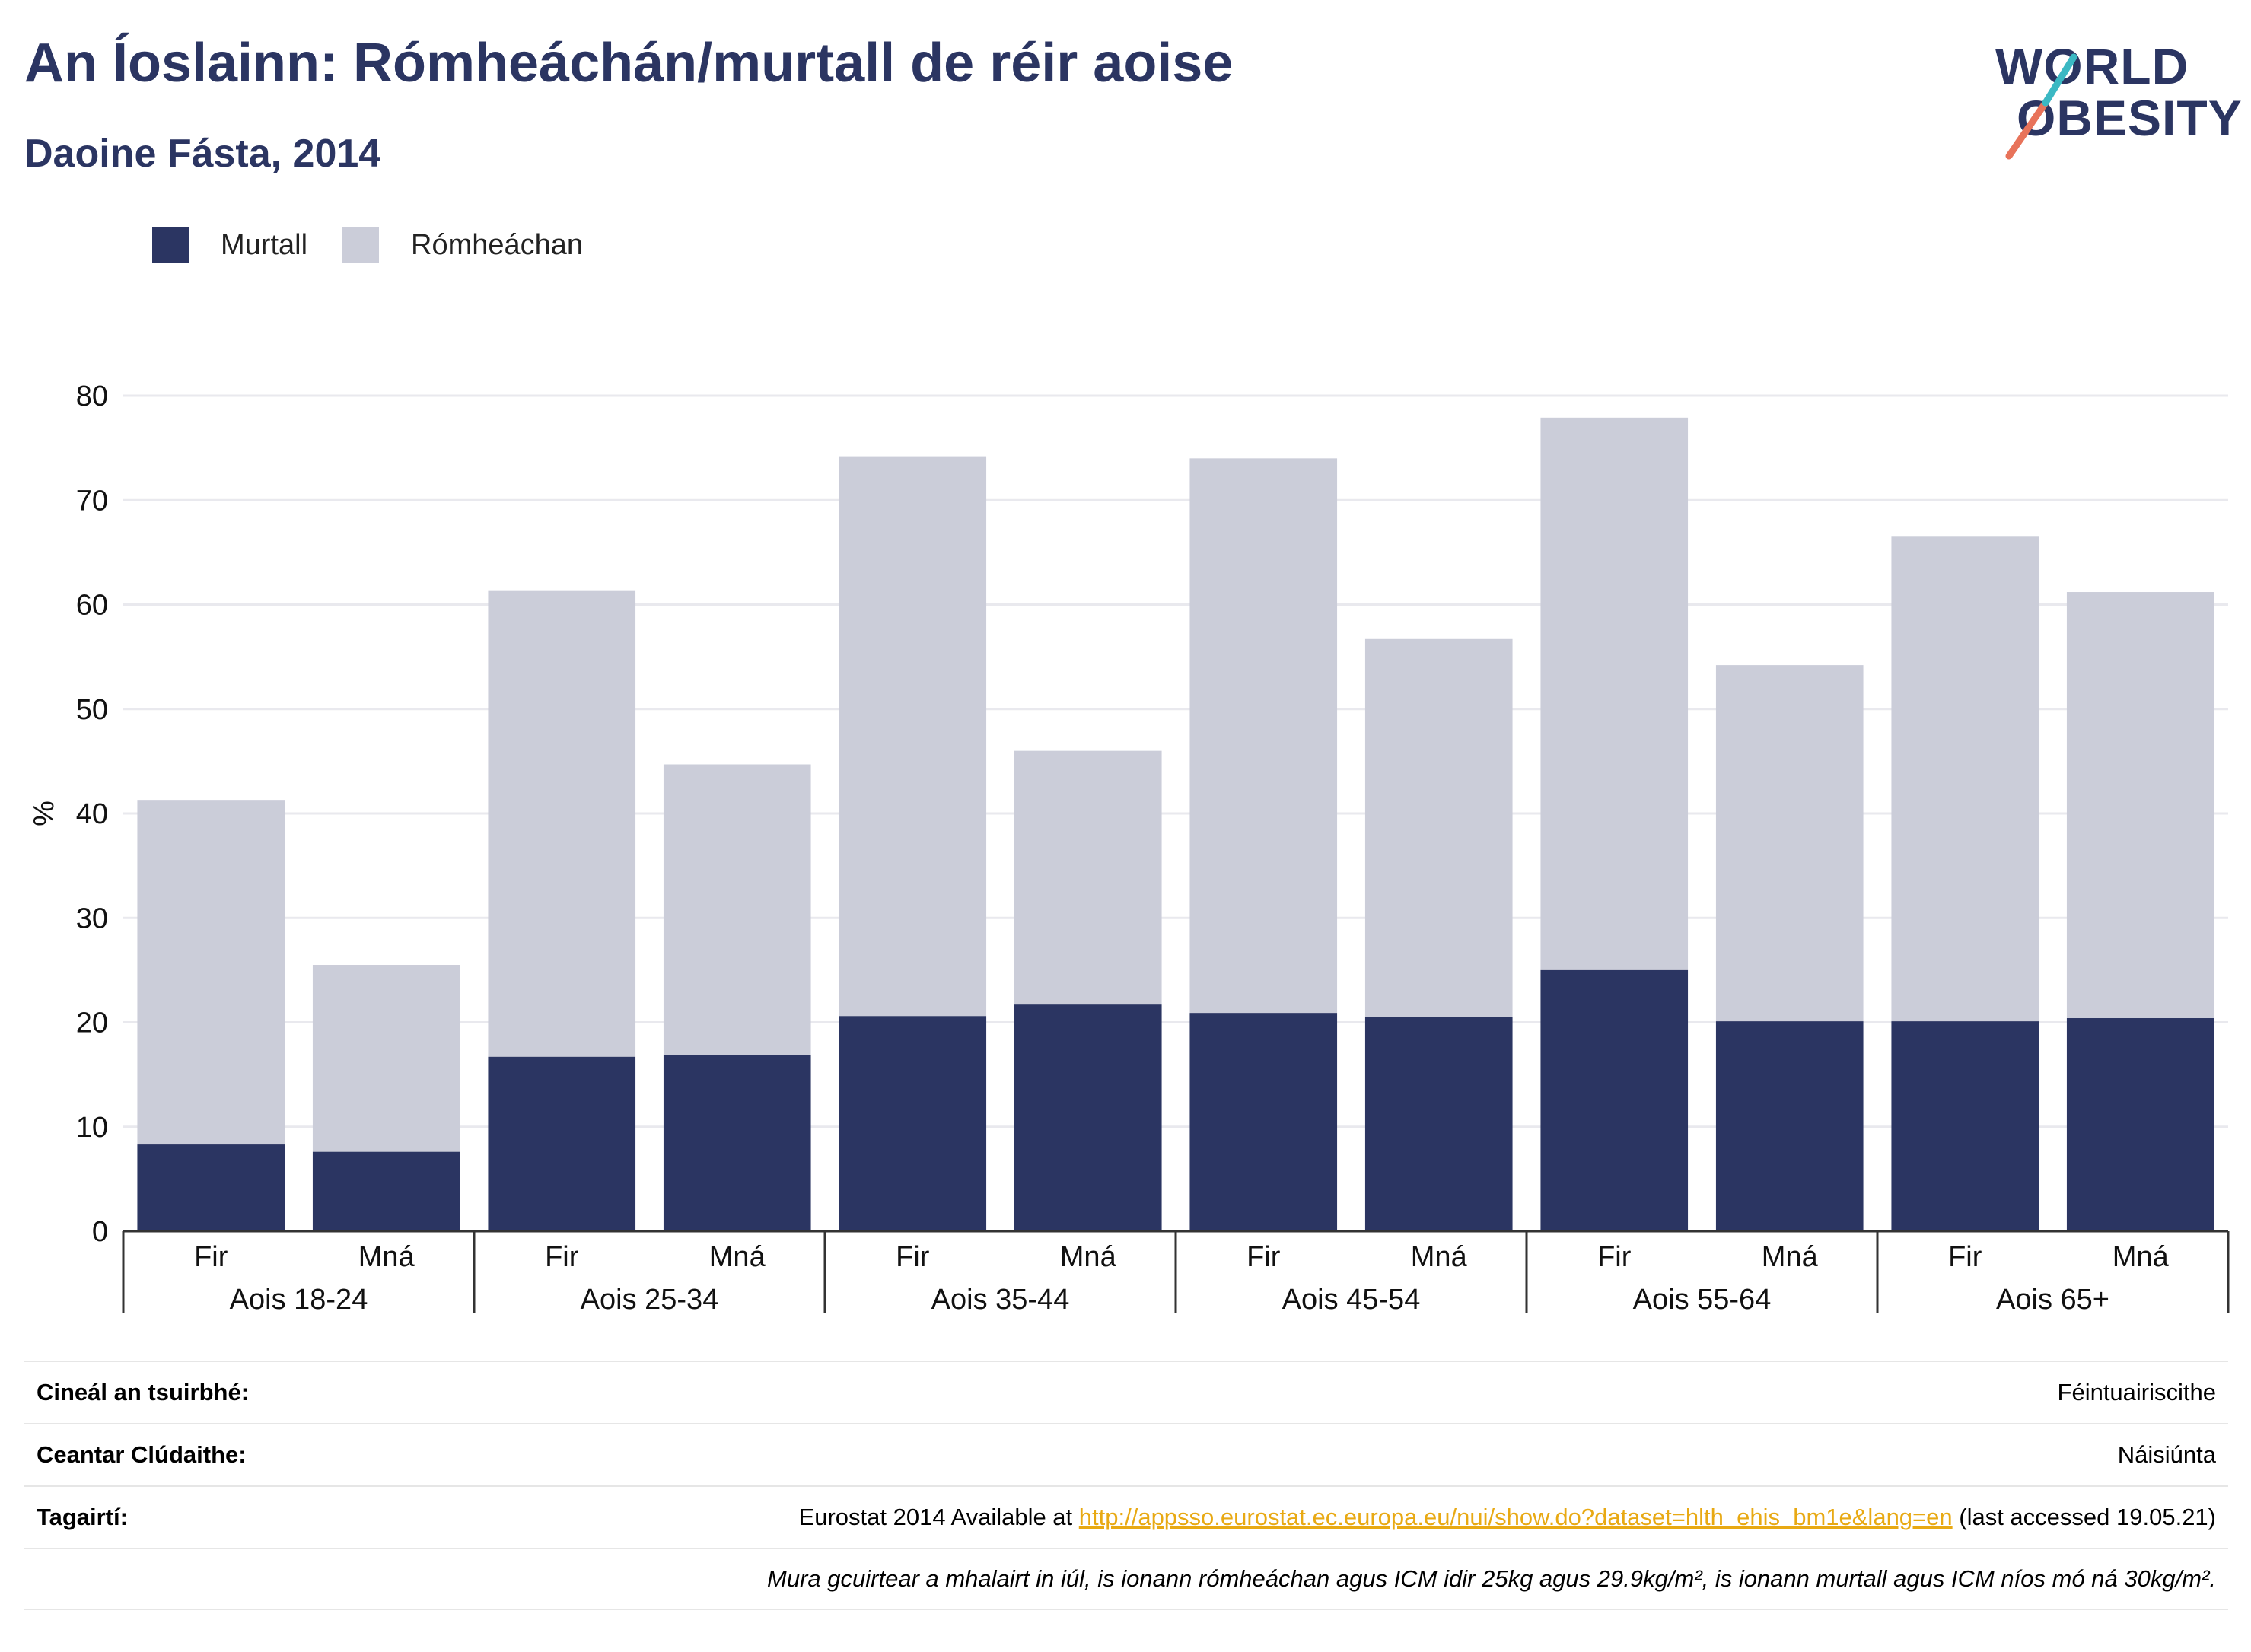  Describe the element at coordinates (1965, 1257) in the screenshot. I see `x-tick-label-10: Fir` at that location.